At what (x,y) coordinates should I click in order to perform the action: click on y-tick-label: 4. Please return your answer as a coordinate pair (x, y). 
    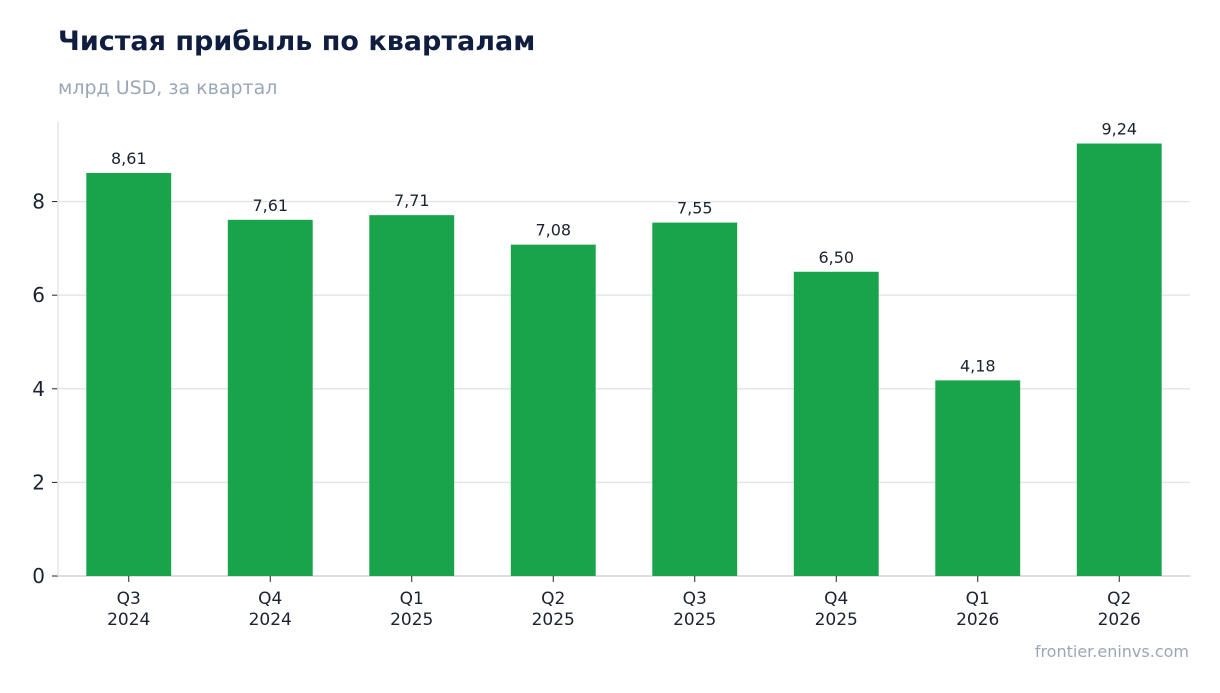
    Looking at the image, I should click on (38, 389).